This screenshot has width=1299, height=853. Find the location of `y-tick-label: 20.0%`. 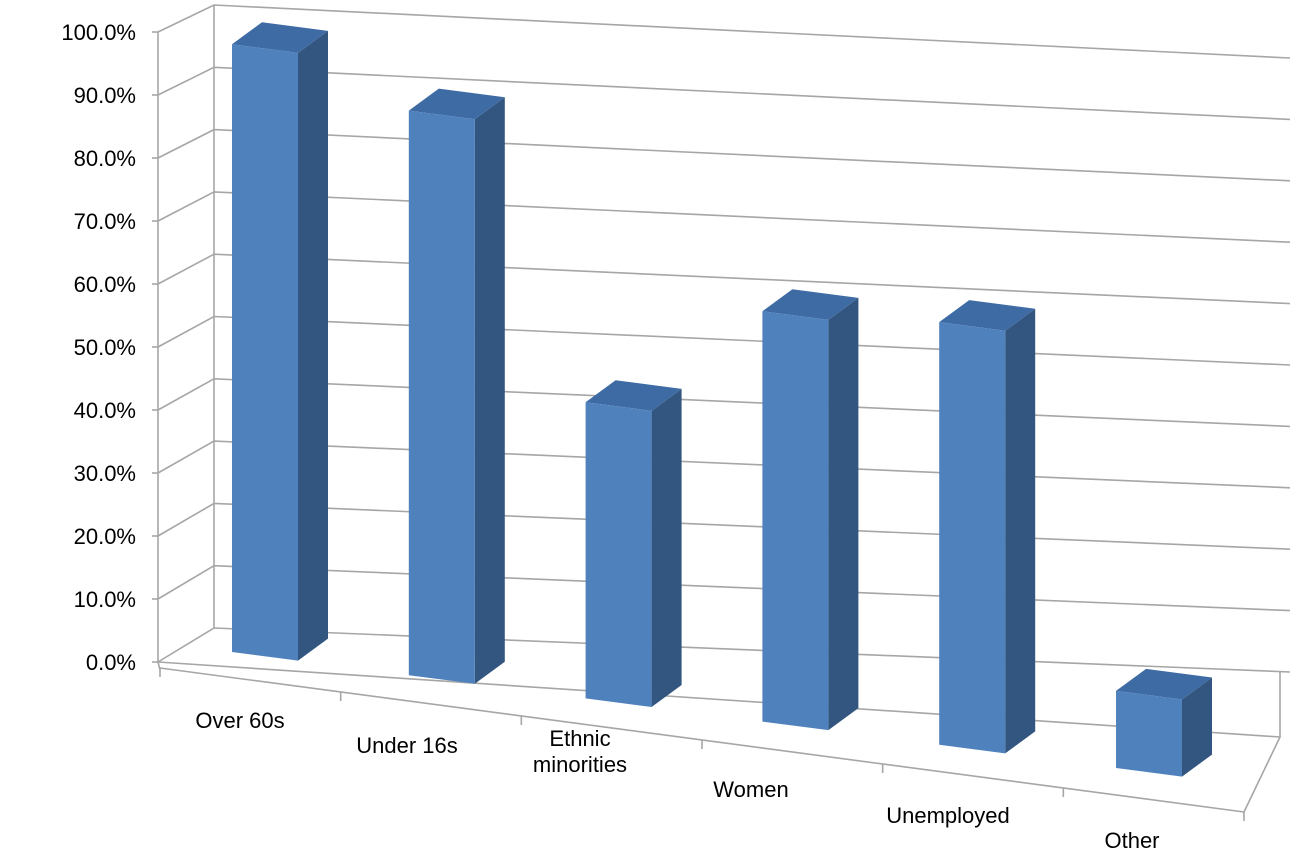

y-tick-label: 20.0% is located at coordinates (105, 536).